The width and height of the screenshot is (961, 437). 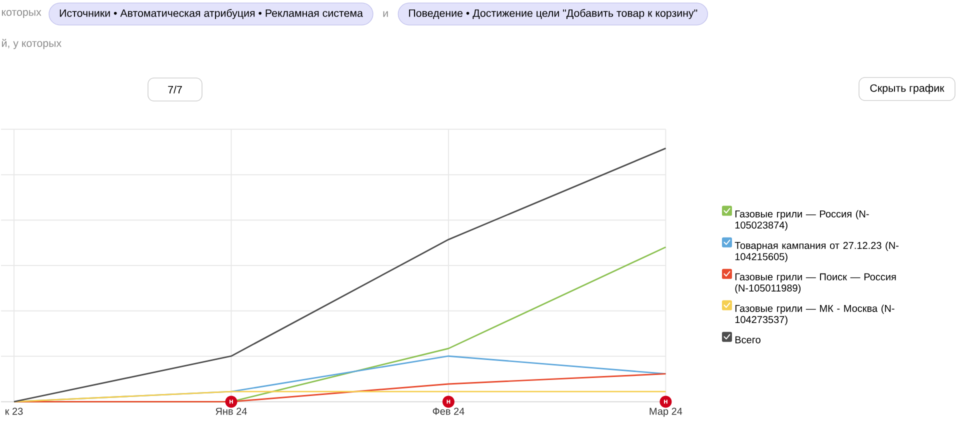 I want to click on x-tick-label: Фев 24, so click(x=448, y=411).